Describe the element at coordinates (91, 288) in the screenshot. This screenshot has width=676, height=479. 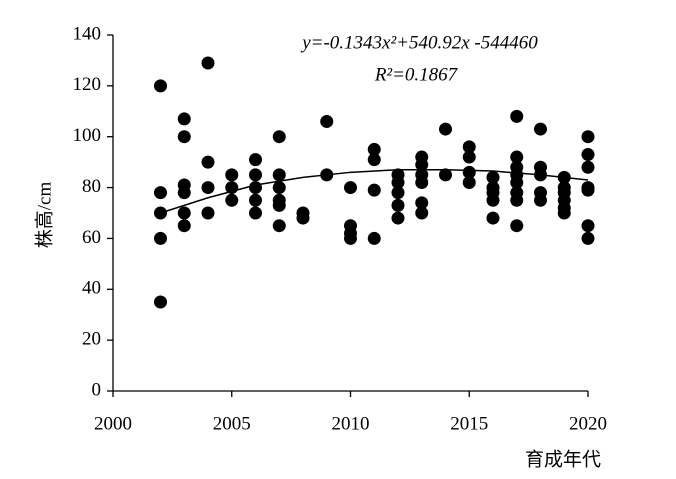
I see `y-tick-label: 40` at that location.